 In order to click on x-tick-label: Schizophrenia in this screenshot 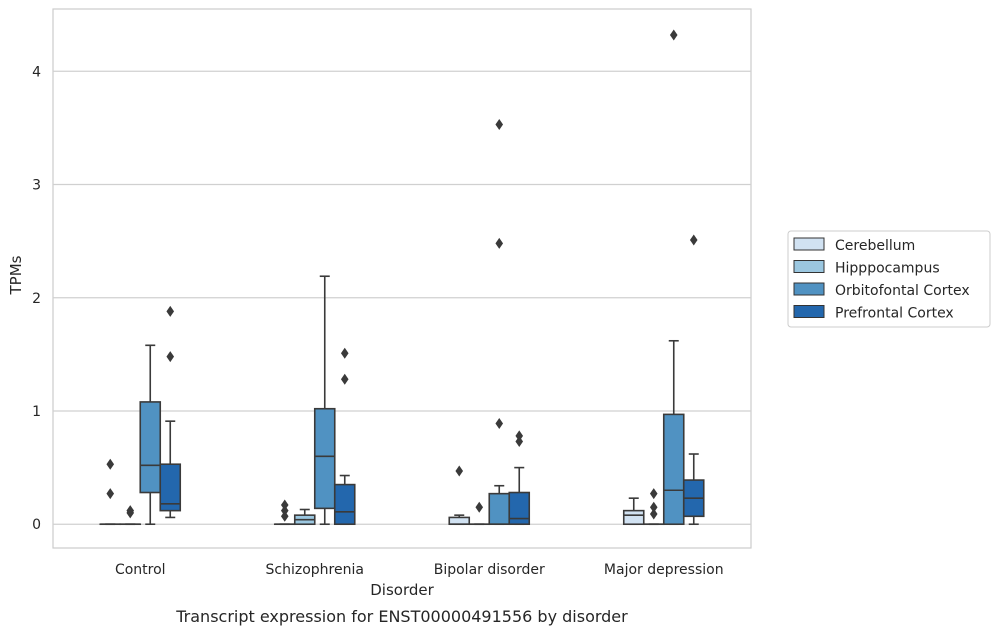, I will do `click(315, 570)`.